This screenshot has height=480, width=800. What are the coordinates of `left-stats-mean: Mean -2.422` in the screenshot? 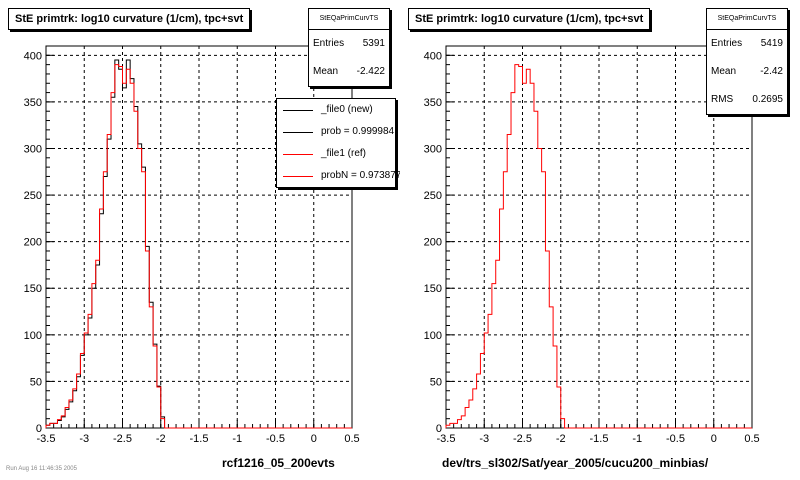 It's located at (349, 72).